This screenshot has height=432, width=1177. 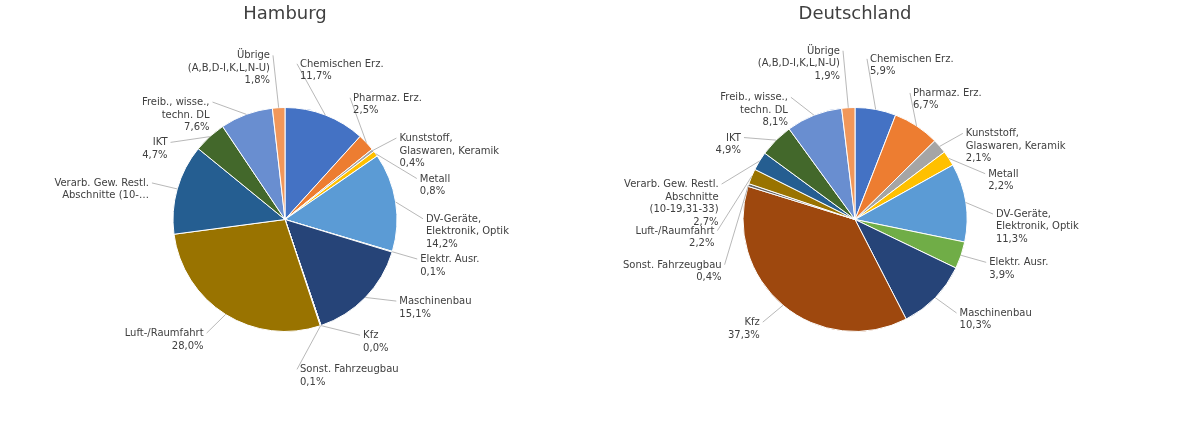 I want to click on chart-title: Deutschland, so click(x=855, y=12).